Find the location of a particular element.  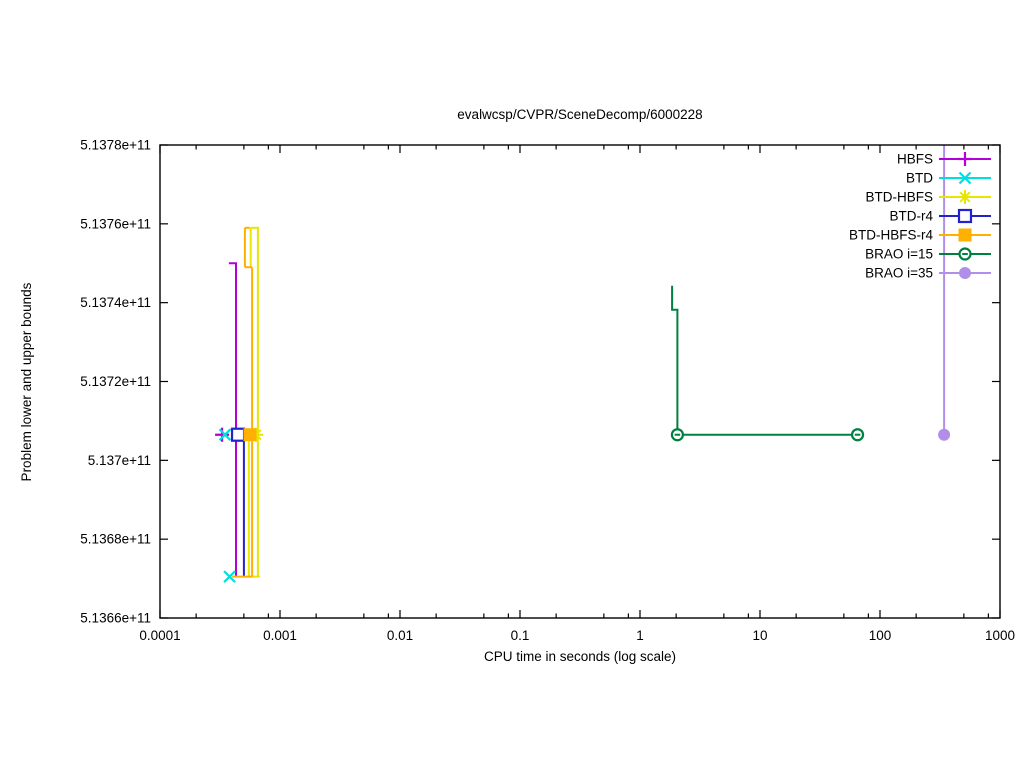

series-marker-asterisk is located at coordinates (965, 197).